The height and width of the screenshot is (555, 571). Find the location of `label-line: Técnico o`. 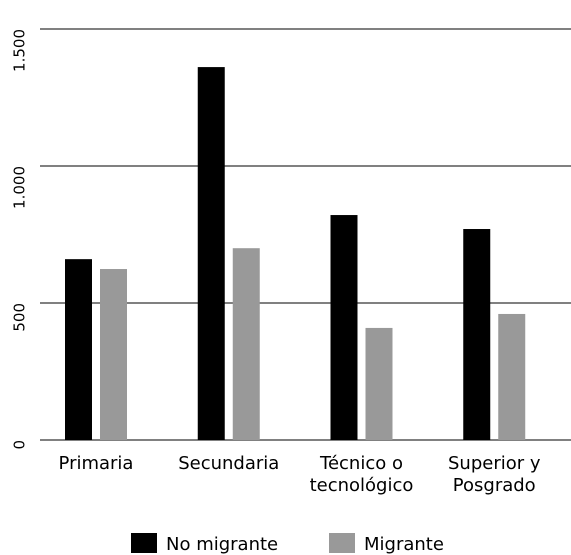

label-line: Técnico o is located at coordinates (361, 463).